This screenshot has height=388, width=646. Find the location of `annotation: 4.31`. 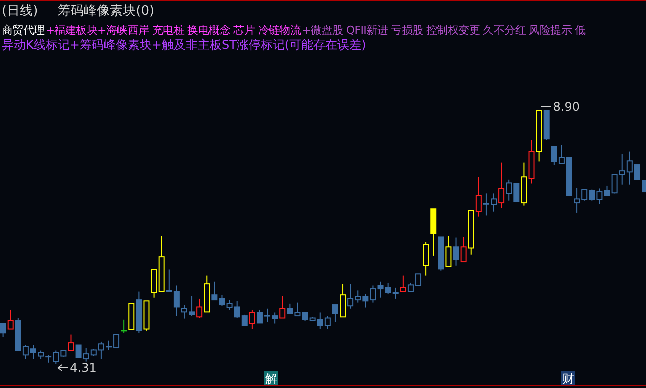

annotation: 4.31 is located at coordinates (83, 368).